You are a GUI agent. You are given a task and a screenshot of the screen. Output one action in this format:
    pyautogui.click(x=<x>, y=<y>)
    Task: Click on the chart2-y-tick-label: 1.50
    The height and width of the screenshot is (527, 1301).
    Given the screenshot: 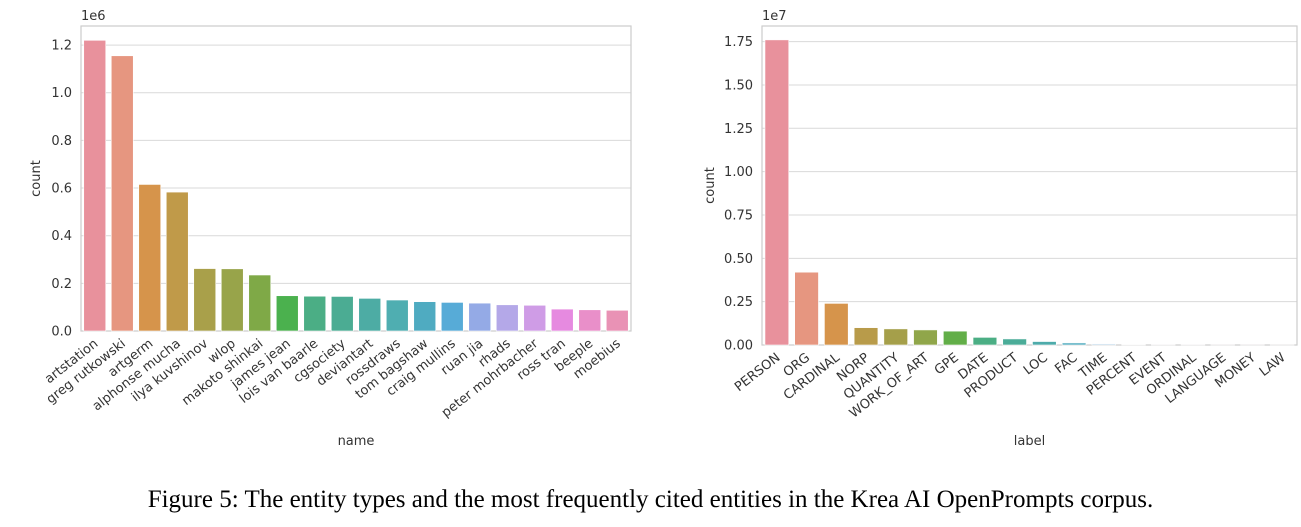 What is the action you would take?
    pyautogui.click(x=738, y=85)
    